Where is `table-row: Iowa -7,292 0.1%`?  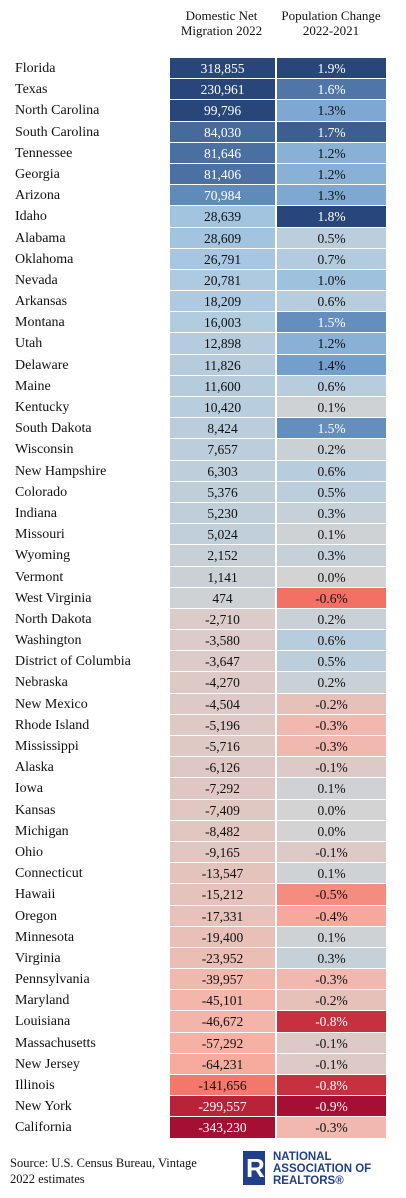 table-row: Iowa -7,292 0.1% is located at coordinates (203, 789).